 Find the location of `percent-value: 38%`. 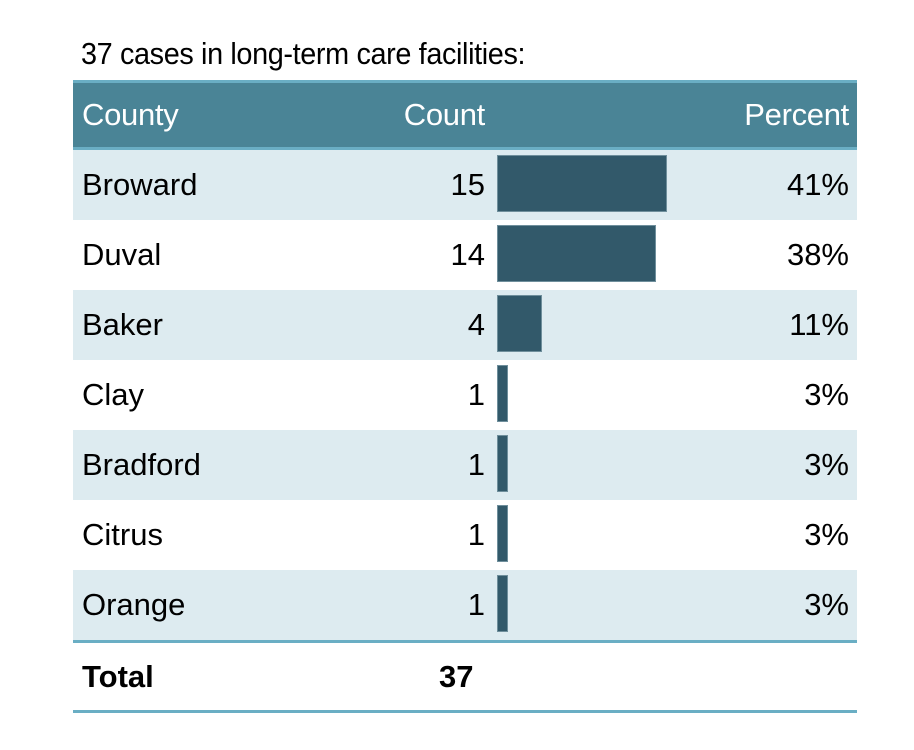

percent-value: 38% is located at coordinates (817, 254).